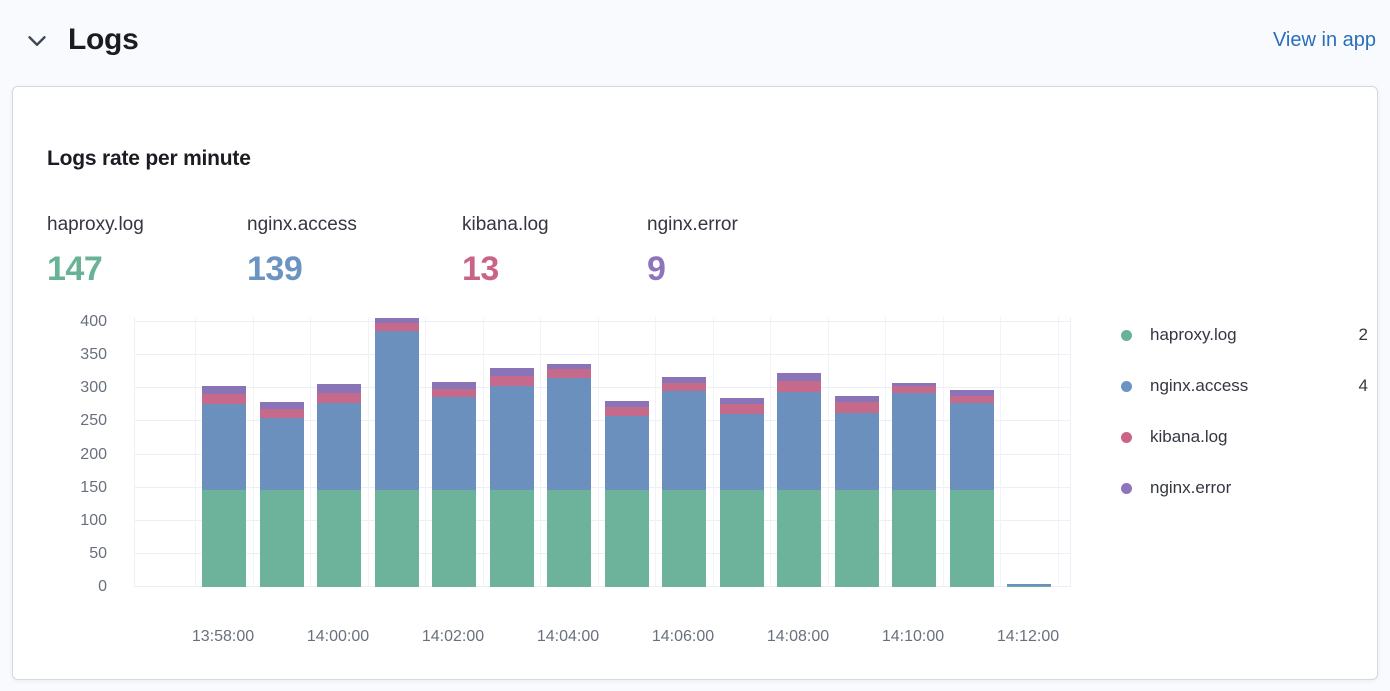 Image resolution: width=1390 pixels, height=691 pixels. Describe the element at coordinates (454, 484) in the screenshot. I see `stacked-bar-14:02:00` at that location.